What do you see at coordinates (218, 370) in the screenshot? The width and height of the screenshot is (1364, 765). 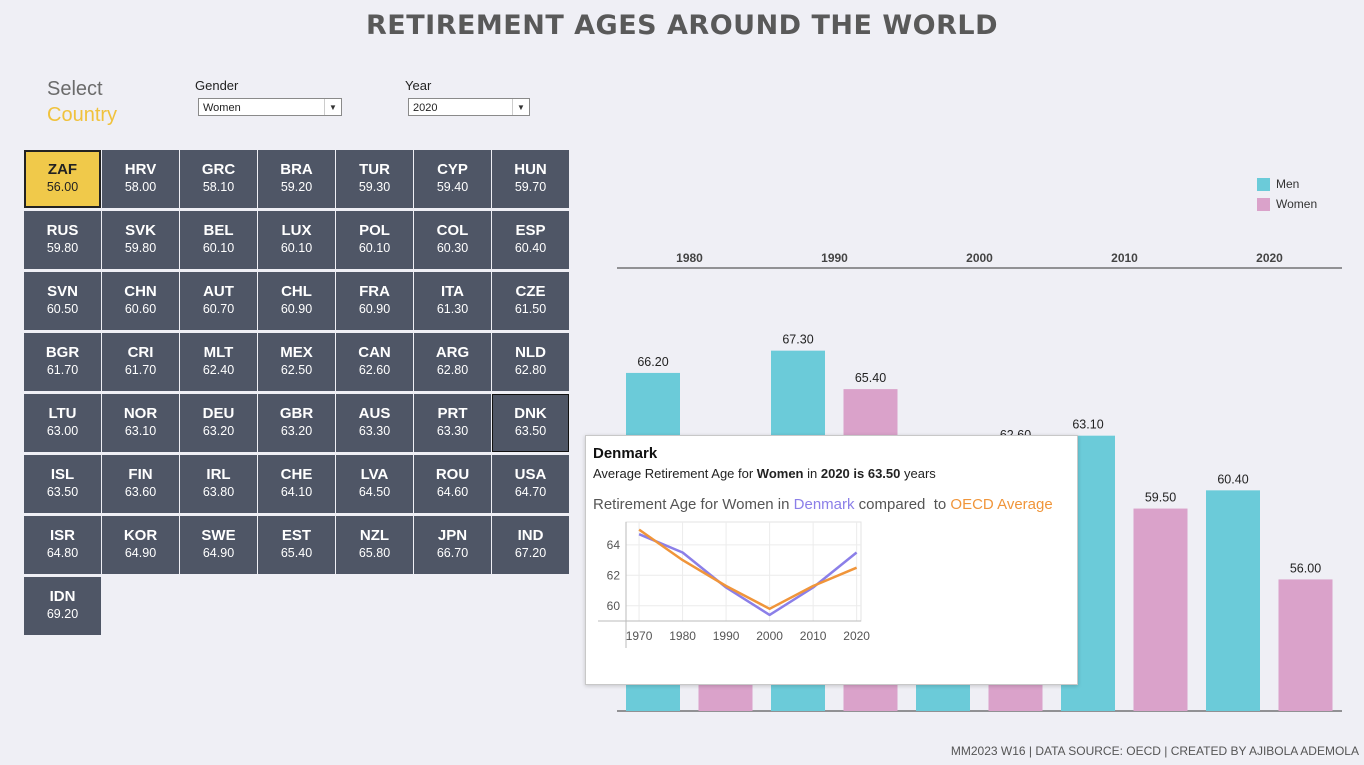 I see `country-value: 62.40` at bounding box center [218, 370].